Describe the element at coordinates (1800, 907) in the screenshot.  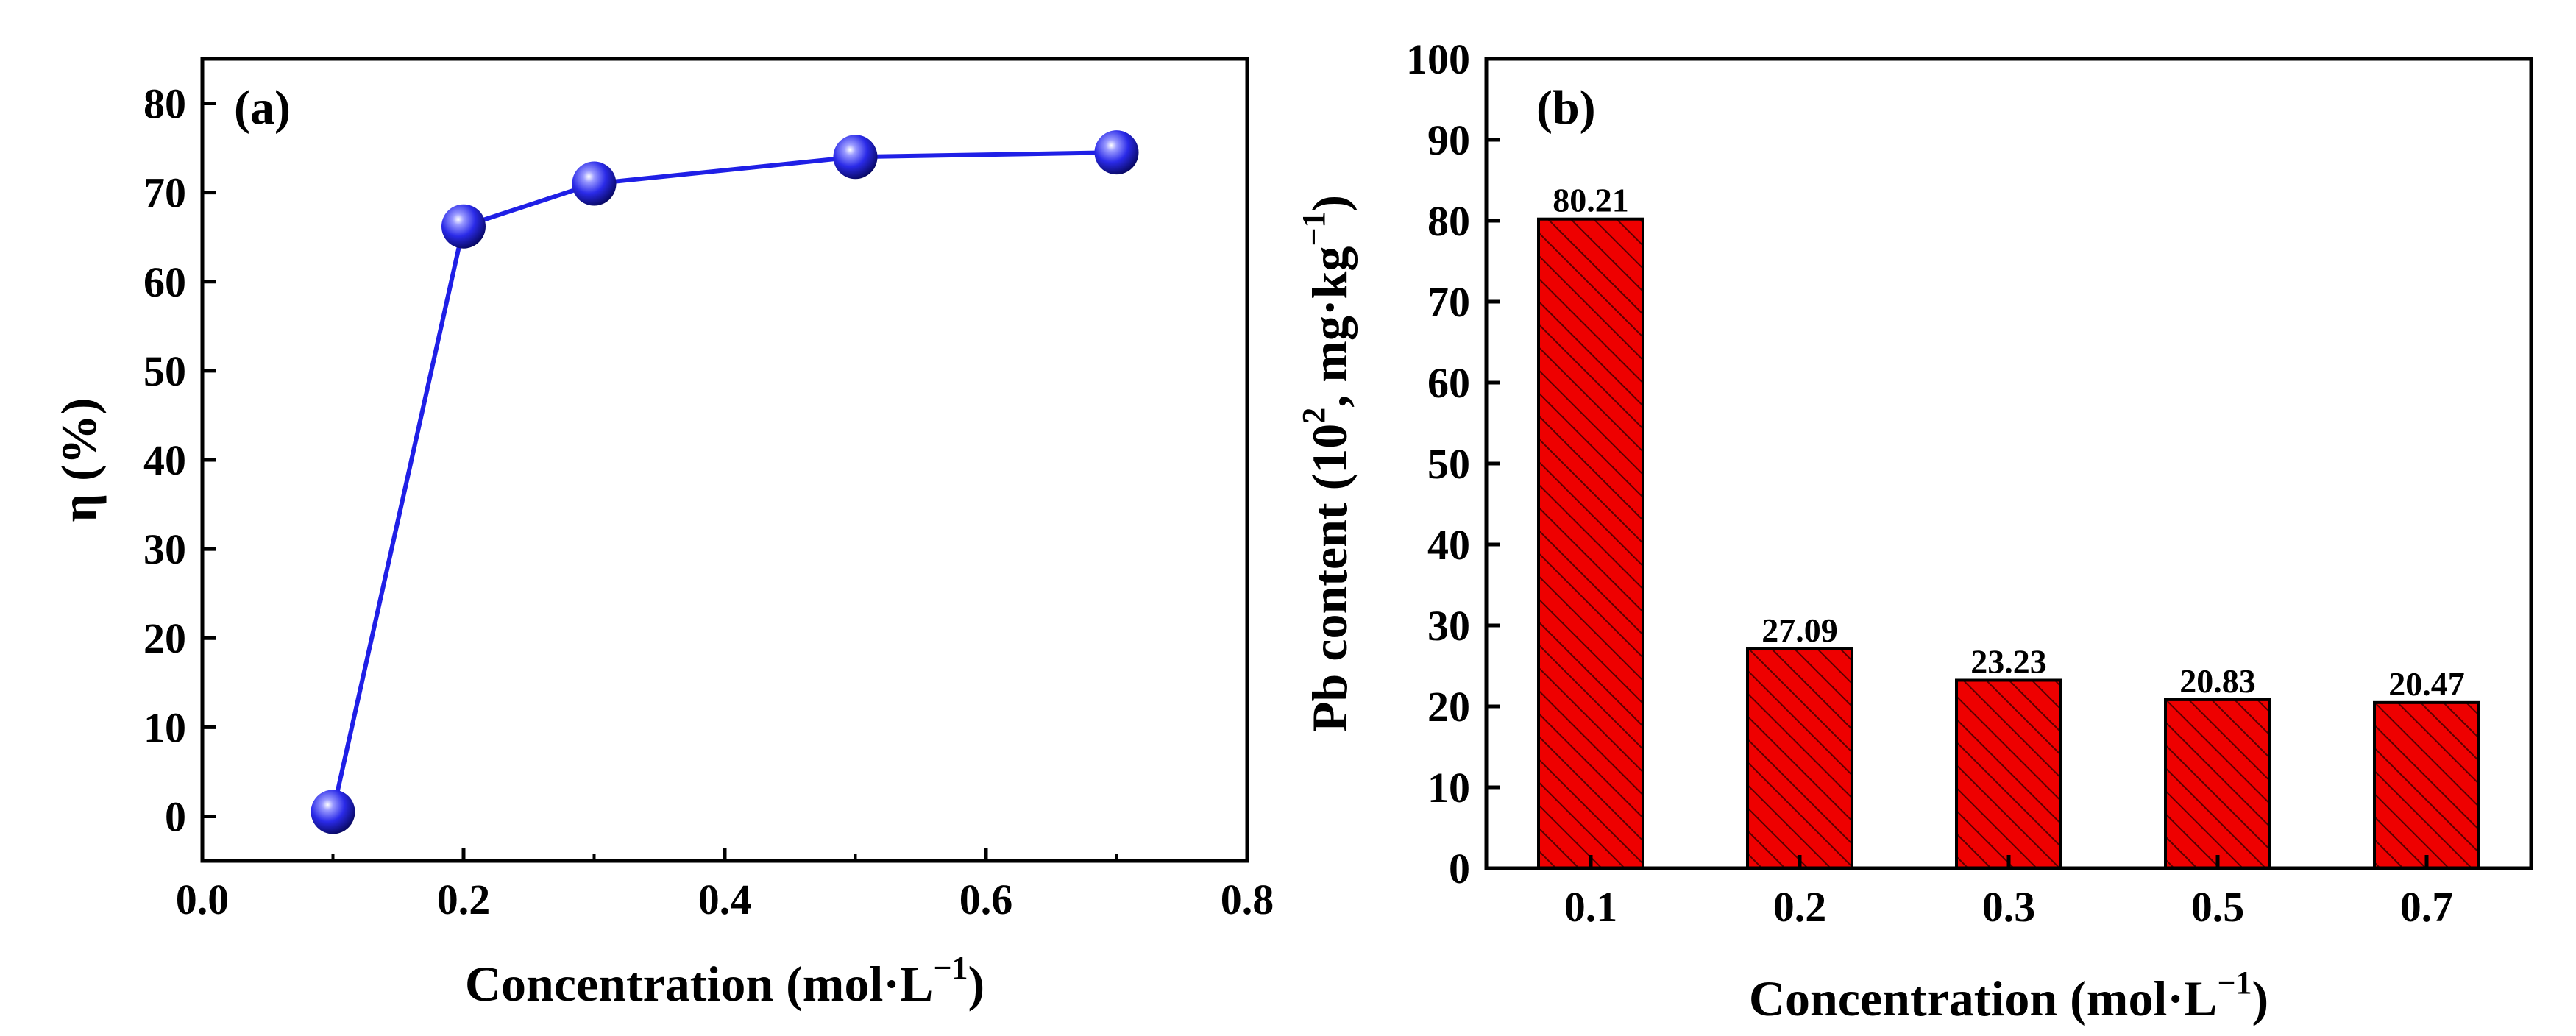
I see `panel-b-x-tick-label: 0.2` at that location.